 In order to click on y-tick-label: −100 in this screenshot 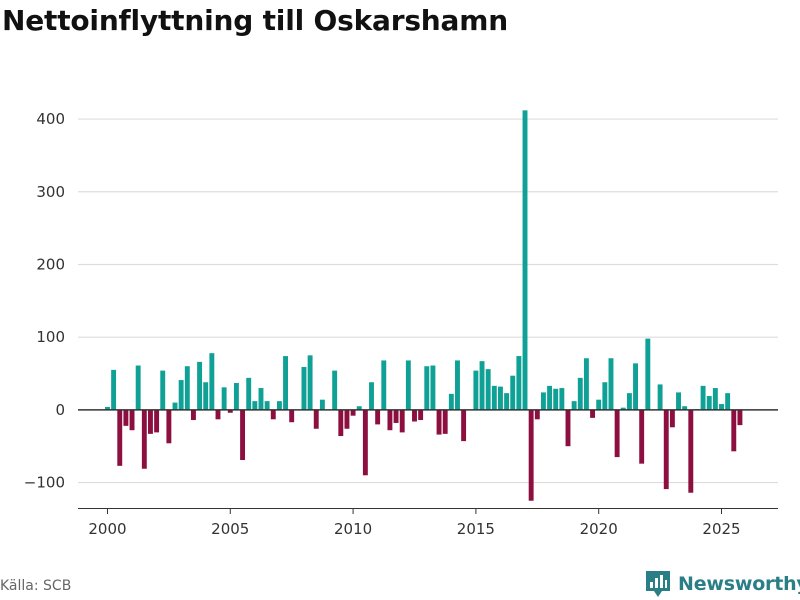, I will do `click(44, 483)`.